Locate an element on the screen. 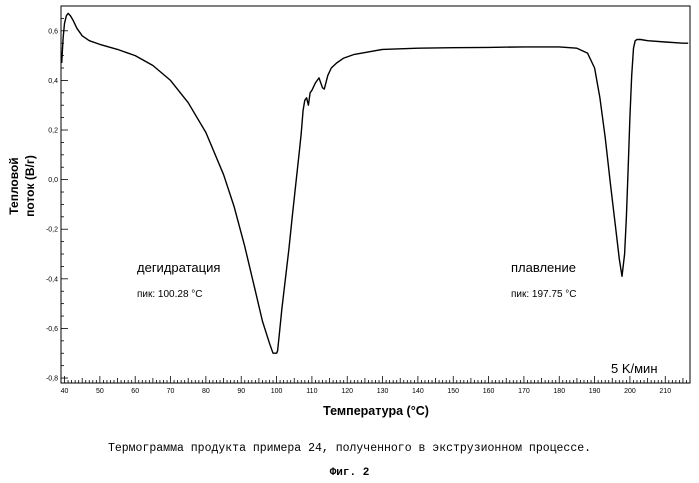 The width and height of the screenshot is (699, 483). x-tick-label: 120 is located at coordinates (347, 391).